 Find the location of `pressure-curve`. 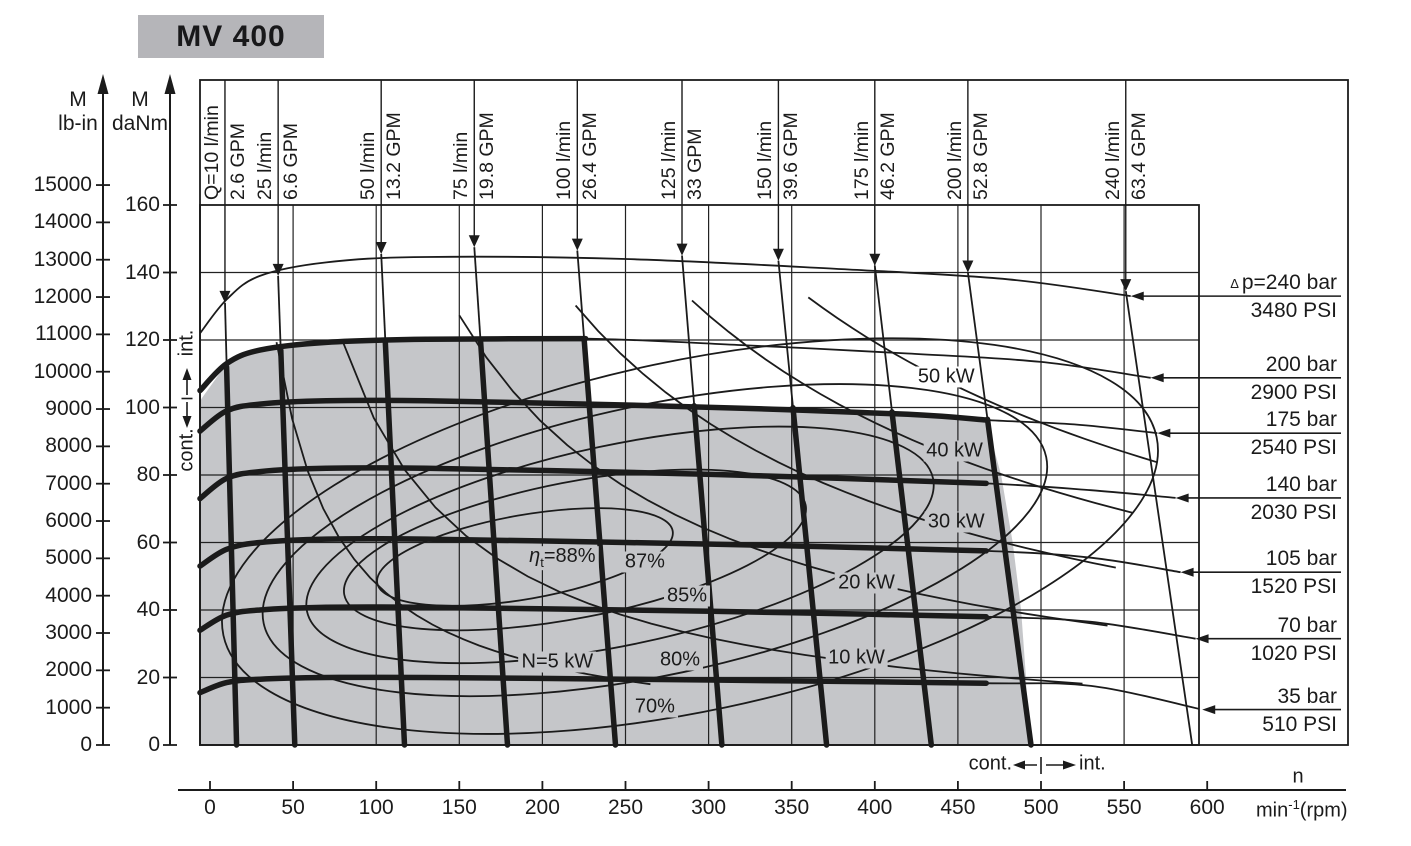

pressure-curve is located at coordinates (665, 294).